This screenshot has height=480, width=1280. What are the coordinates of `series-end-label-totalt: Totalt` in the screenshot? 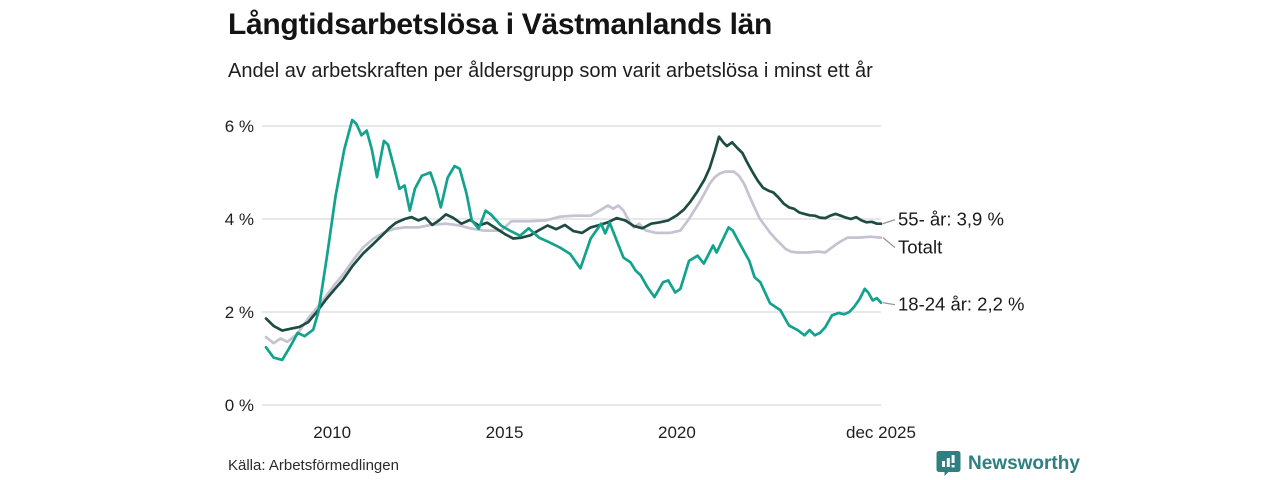 It's located at (920, 247).